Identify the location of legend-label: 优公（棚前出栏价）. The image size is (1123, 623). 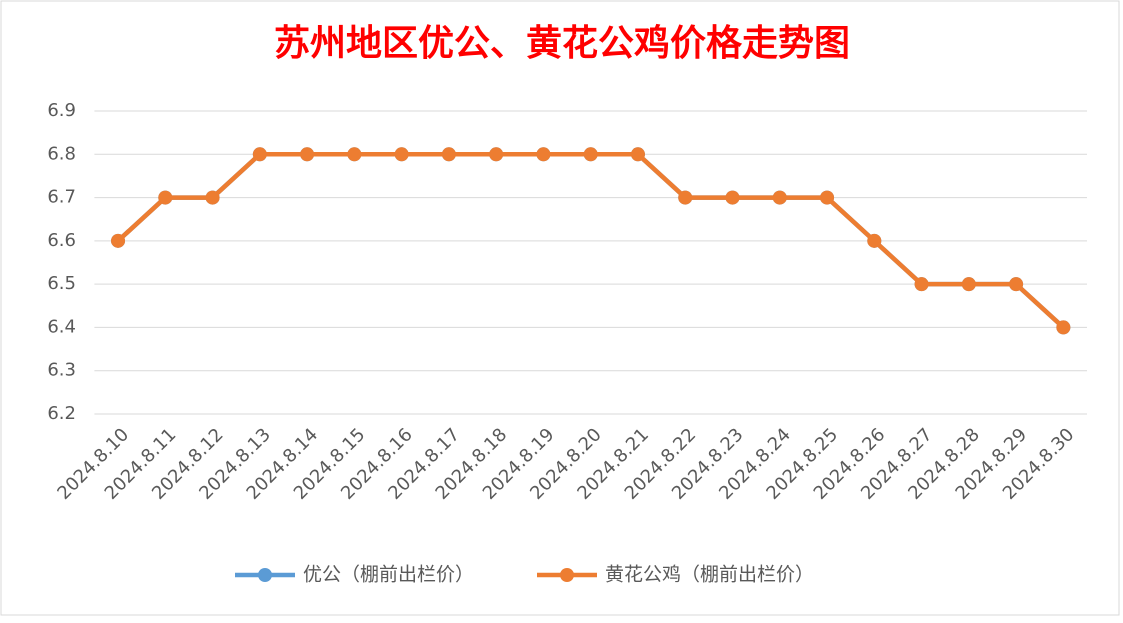
(388, 575).